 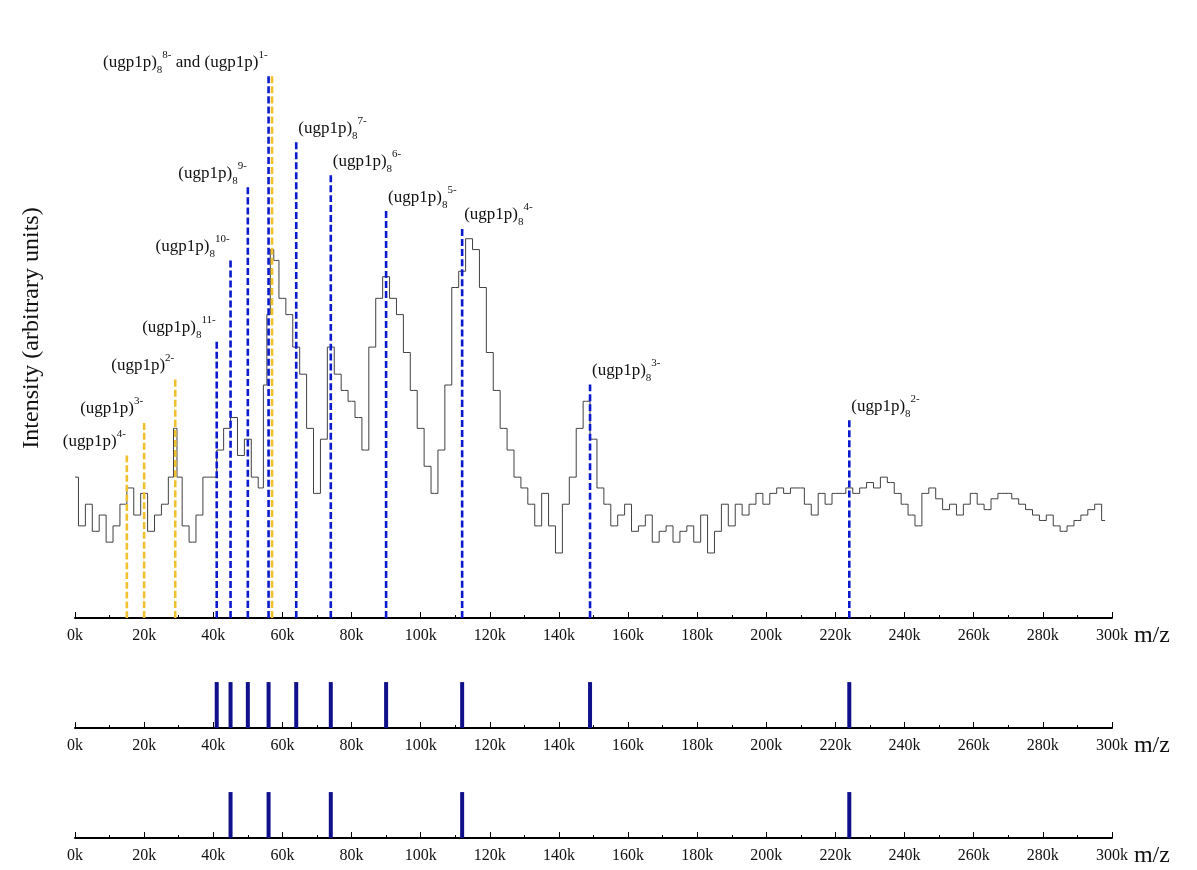 What do you see at coordinates (30, 328) in the screenshot?
I see `y-axis-title: Intensity (arbitrary units)` at bounding box center [30, 328].